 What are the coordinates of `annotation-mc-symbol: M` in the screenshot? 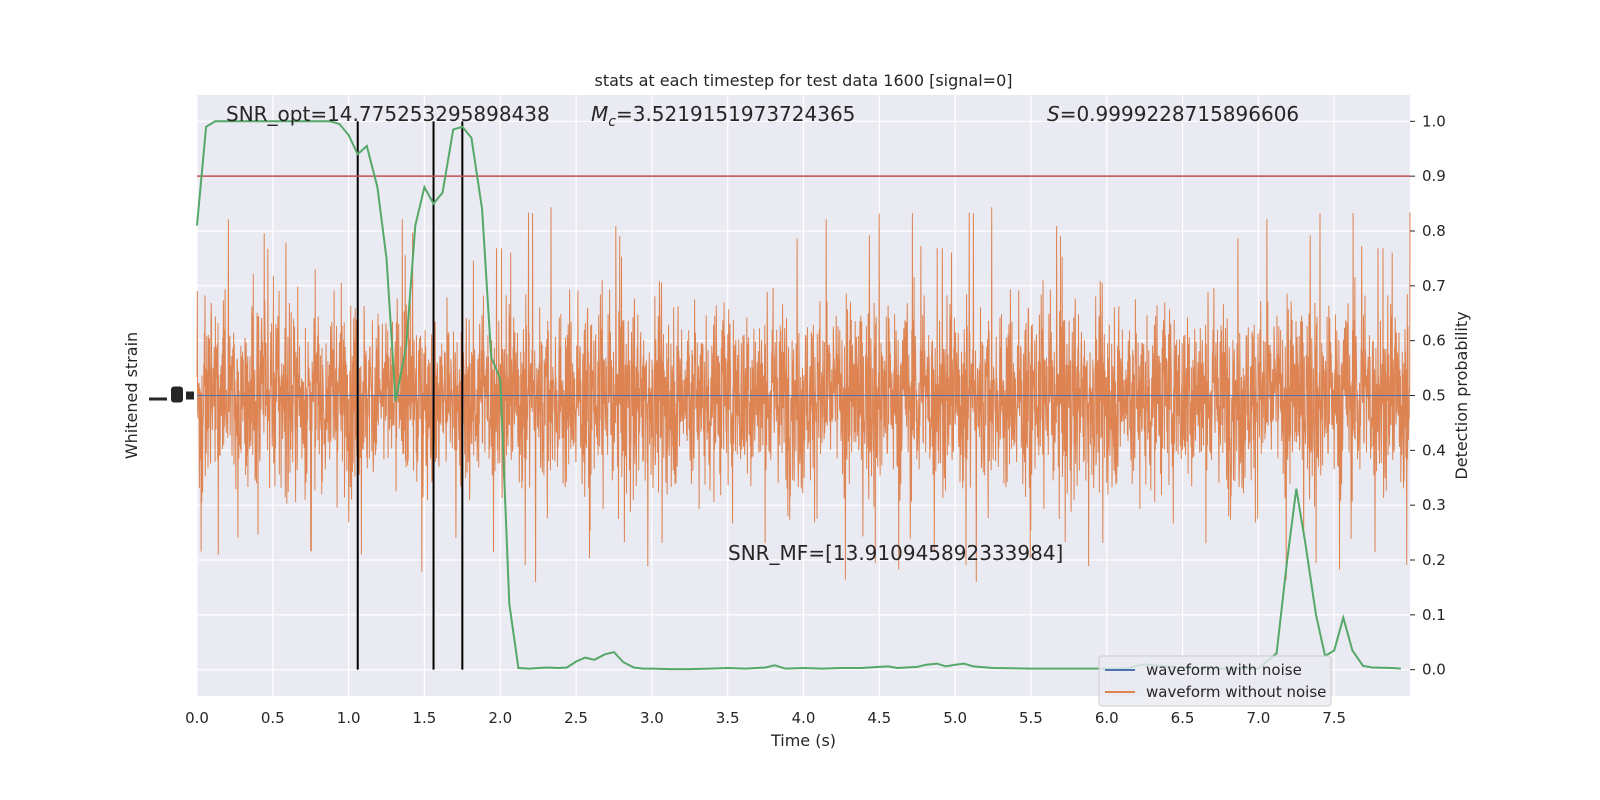 It's located at (599, 114).